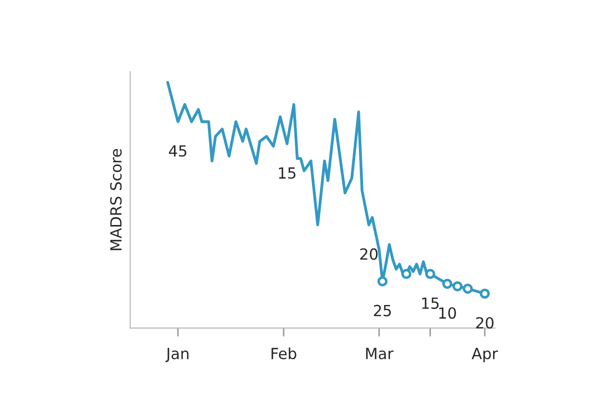 The width and height of the screenshot is (600, 420). What do you see at coordinates (382, 310) in the screenshot?
I see `annotation: 25` at bounding box center [382, 310].